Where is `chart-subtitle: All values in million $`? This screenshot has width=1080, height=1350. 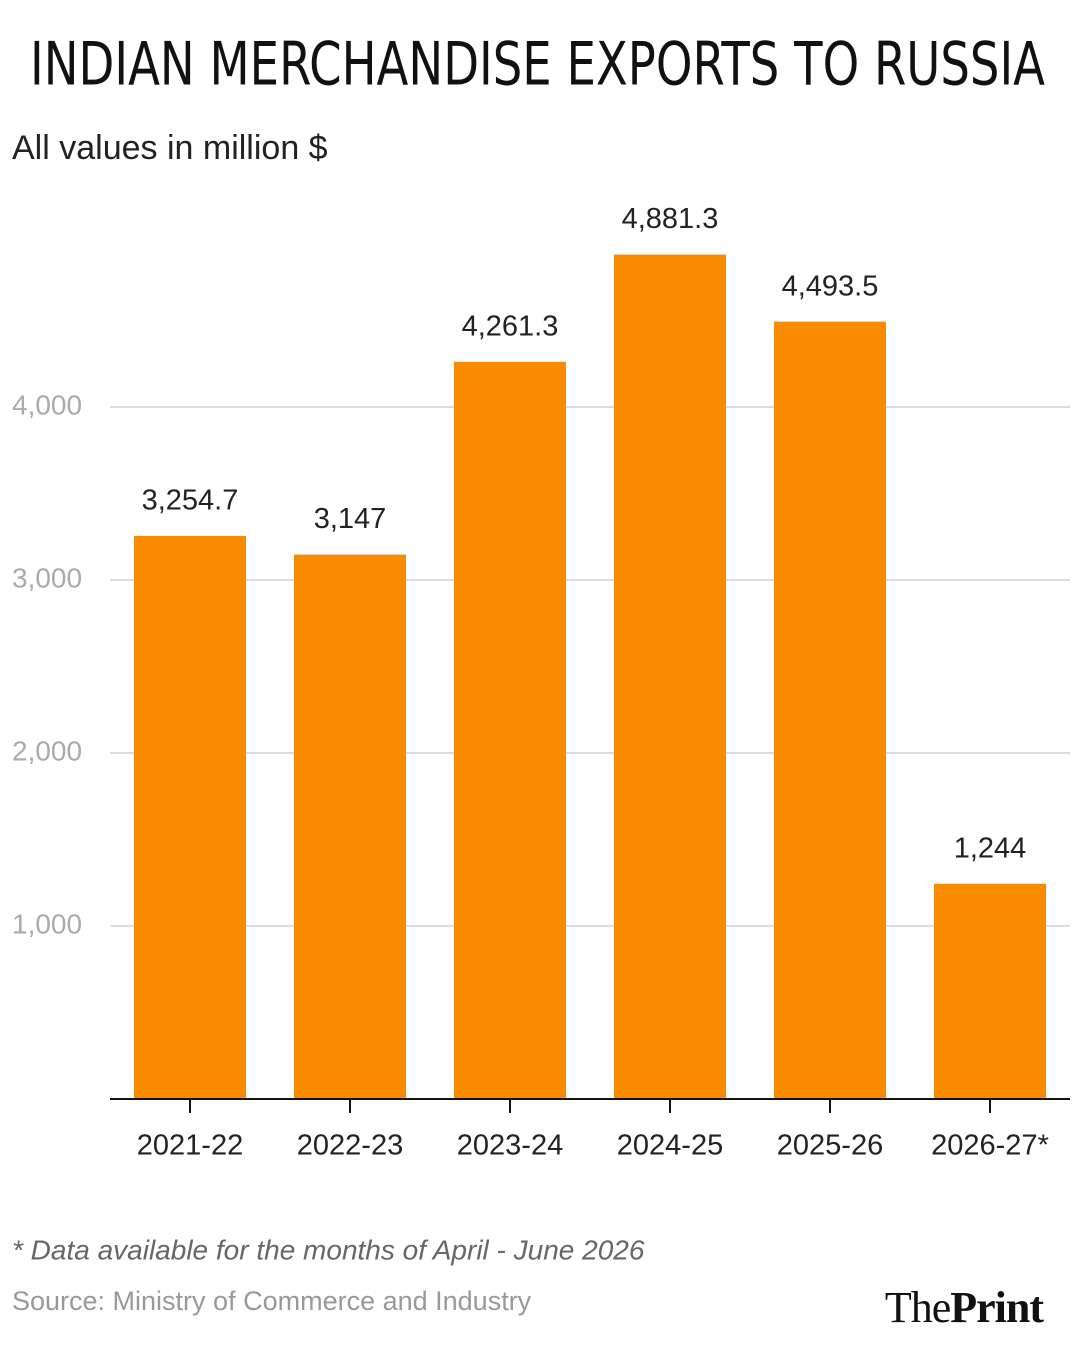 chart-subtitle: All values in million $ is located at coordinates (170, 148).